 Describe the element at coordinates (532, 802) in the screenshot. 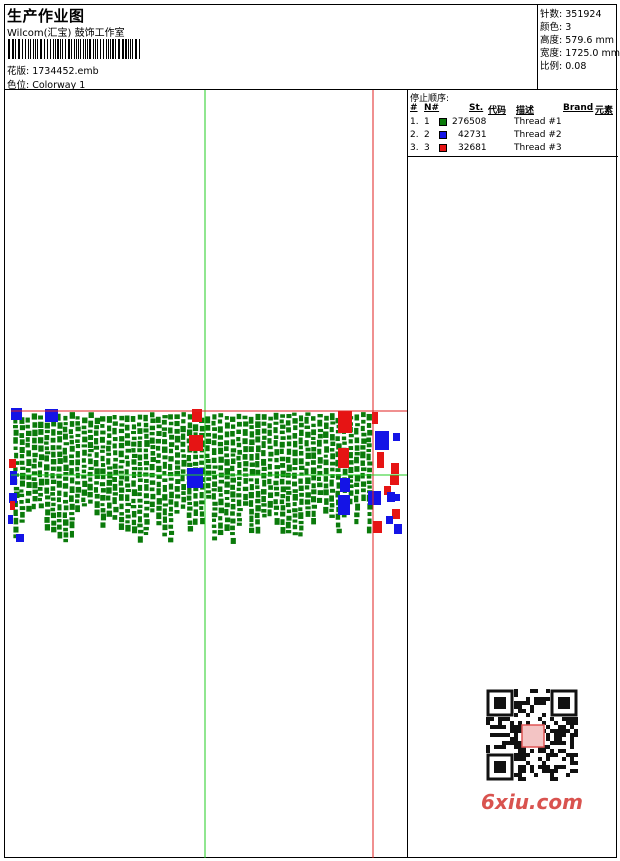

I see `watermark-site: 6xiu.com` at that location.